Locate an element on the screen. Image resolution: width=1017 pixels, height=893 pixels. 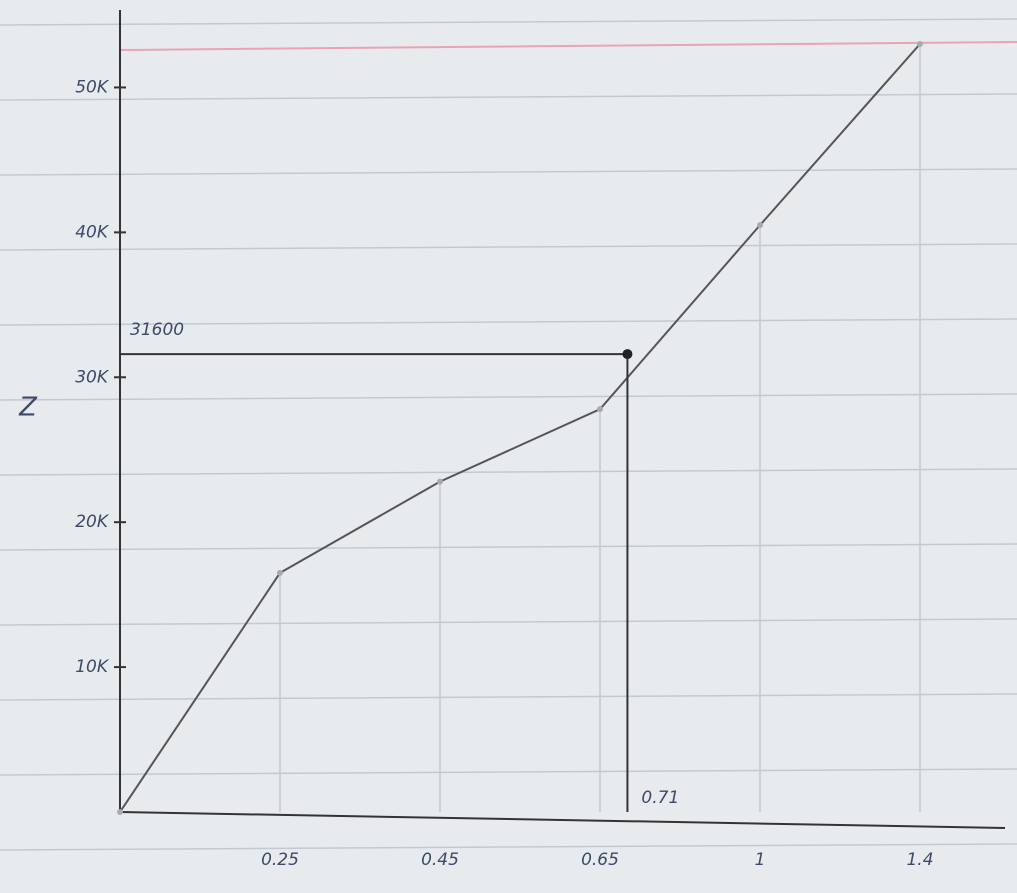
x-tick-label: 1.4 is located at coordinates (919, 860).